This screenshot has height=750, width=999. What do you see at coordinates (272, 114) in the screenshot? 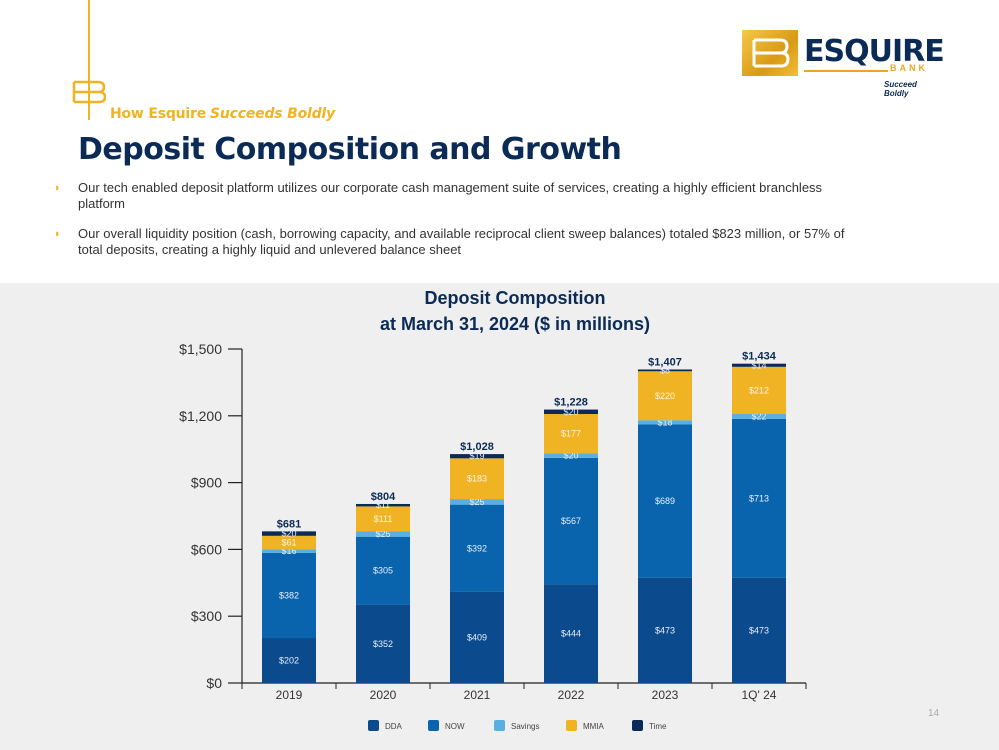
I see `tagline-suffix: Succeeds Boldly` at bounding box center [272, 114].